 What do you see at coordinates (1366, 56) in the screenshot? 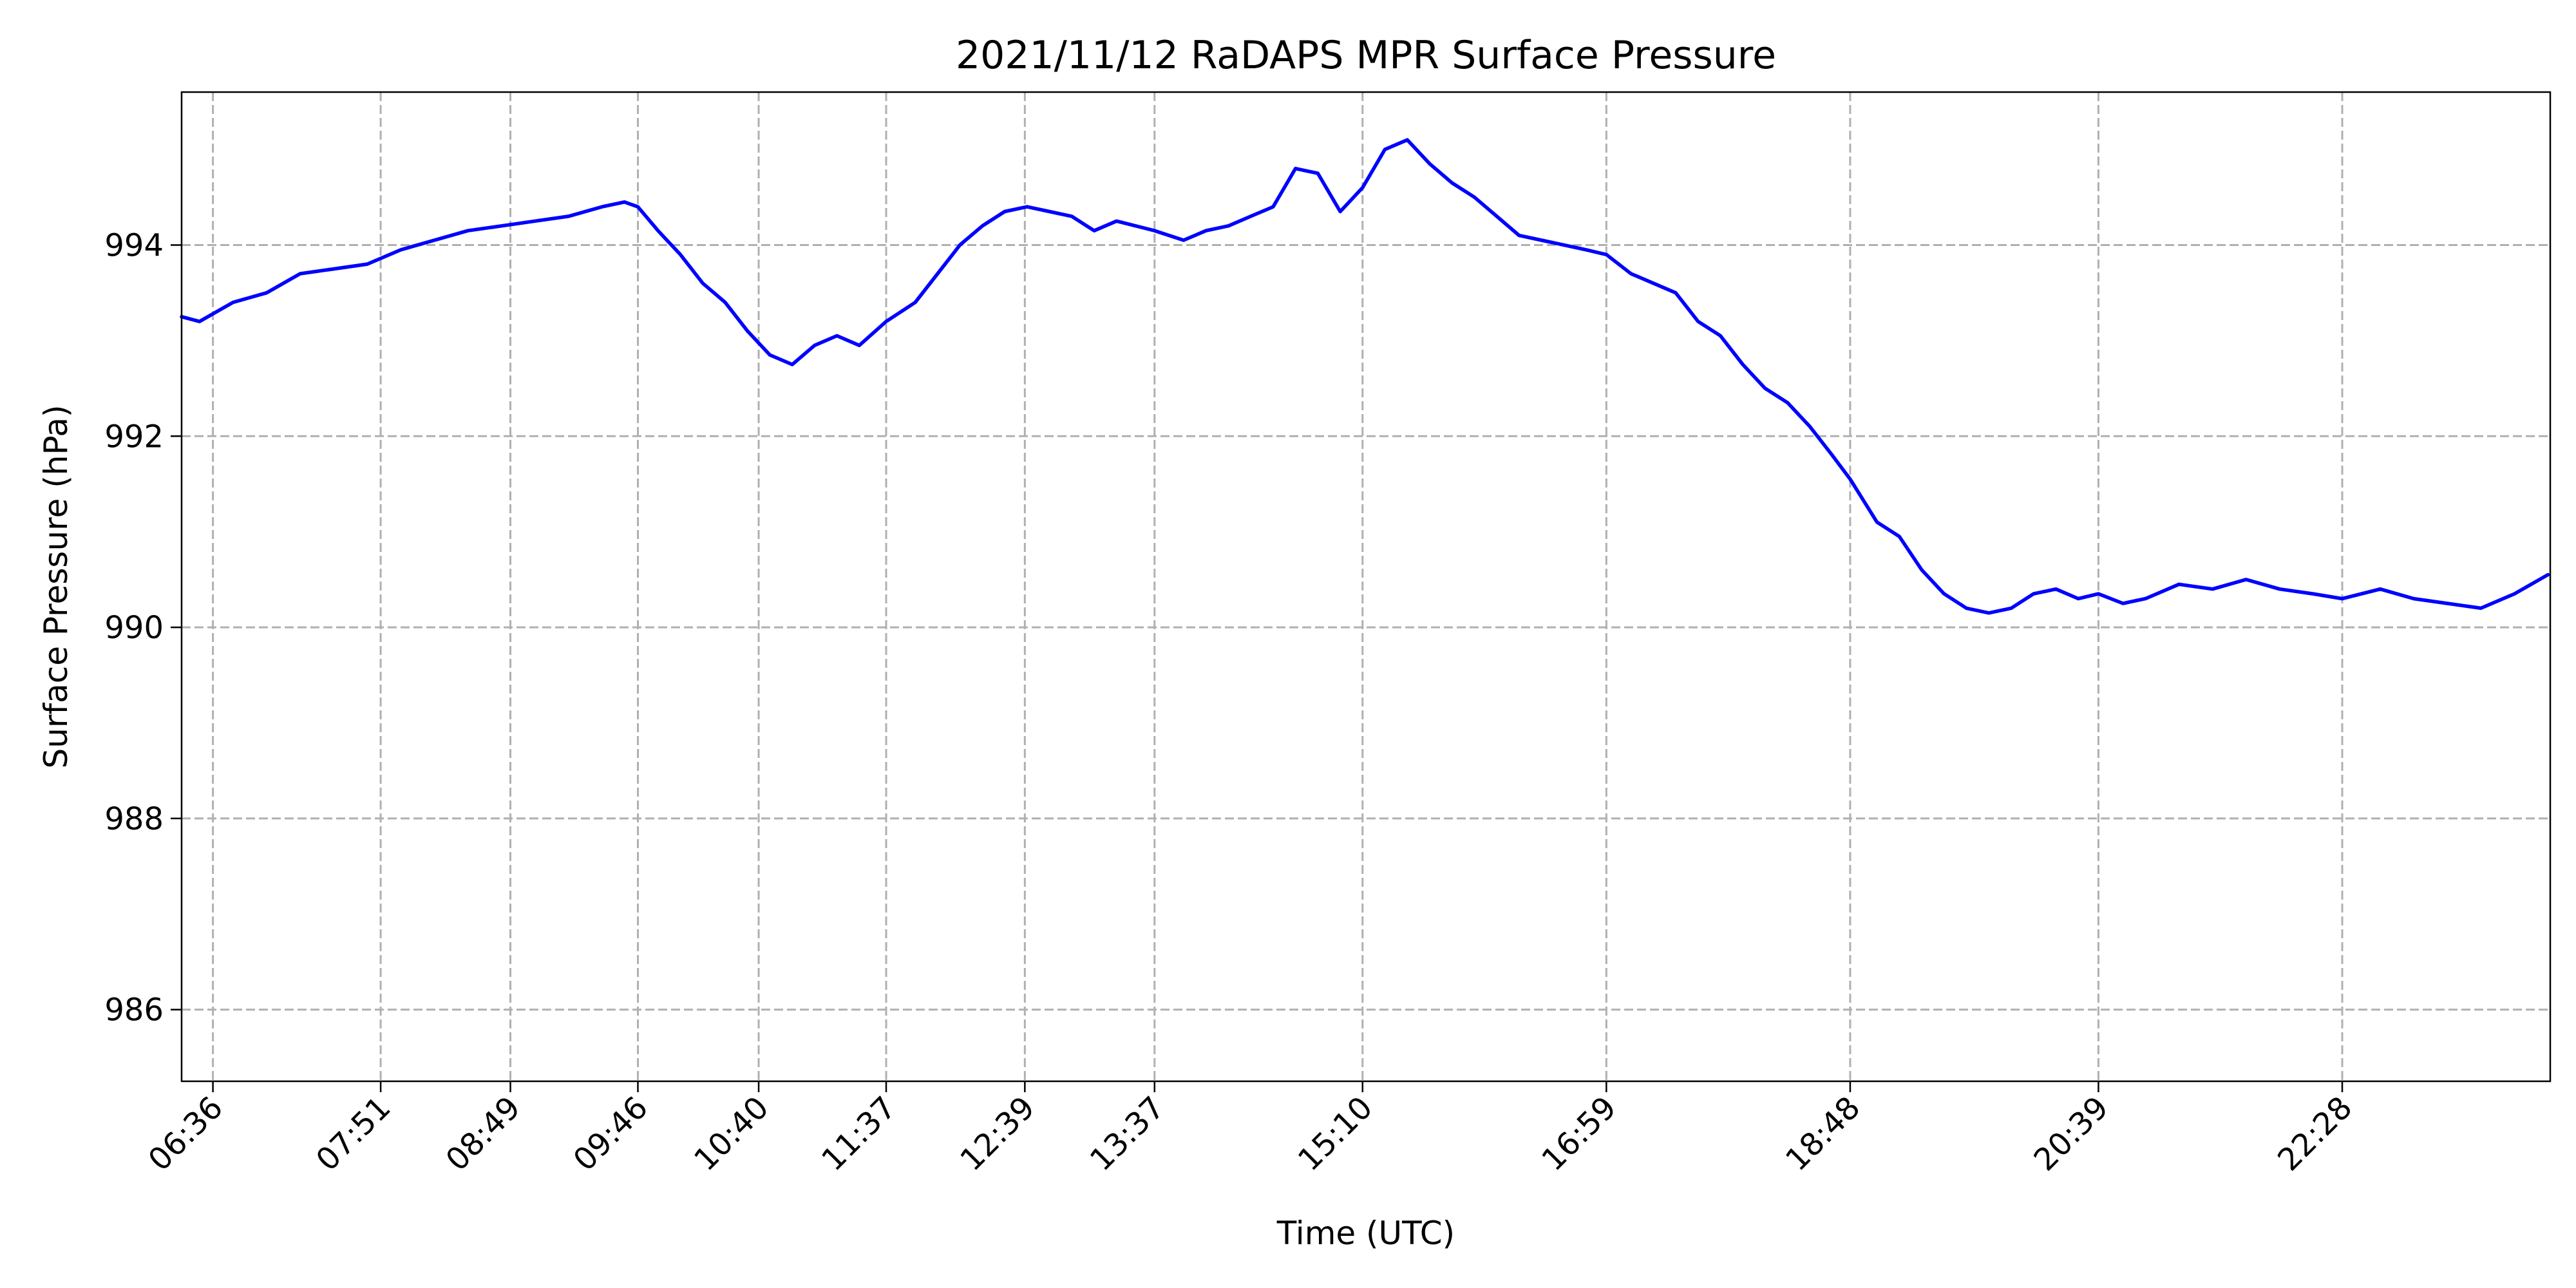
I see `chart-title: 2021/11/12 RaDAPS MPR Surface Pressure` at bounding box center [1366, 56].